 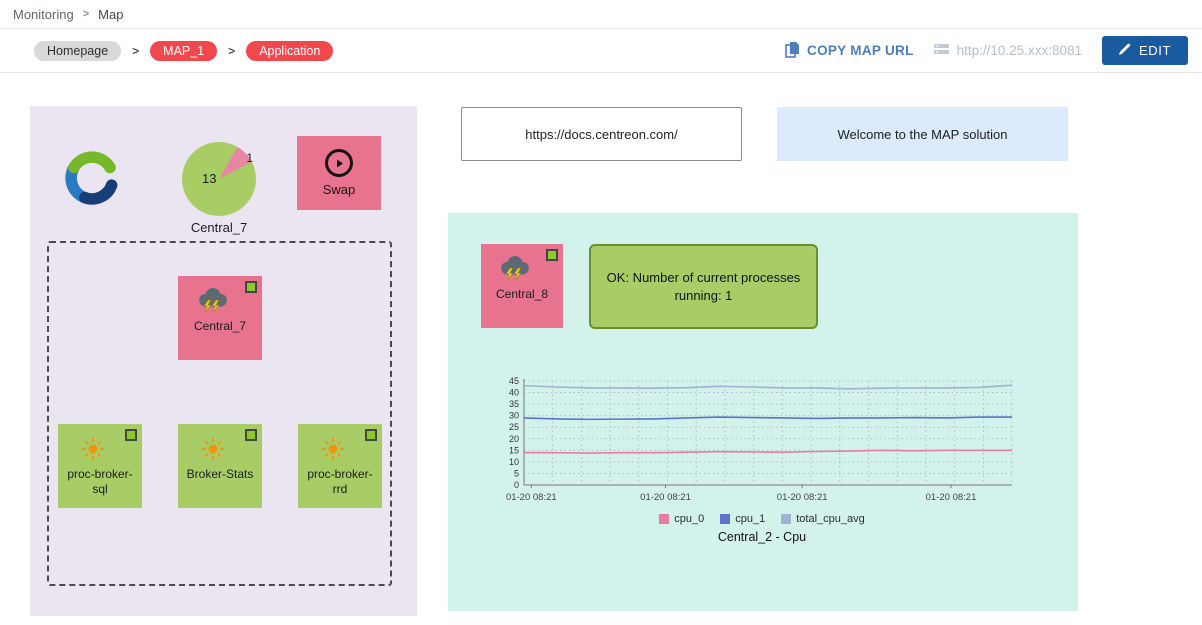 I want to click on map-node-swap: Swap, so click(x=339, y=173).